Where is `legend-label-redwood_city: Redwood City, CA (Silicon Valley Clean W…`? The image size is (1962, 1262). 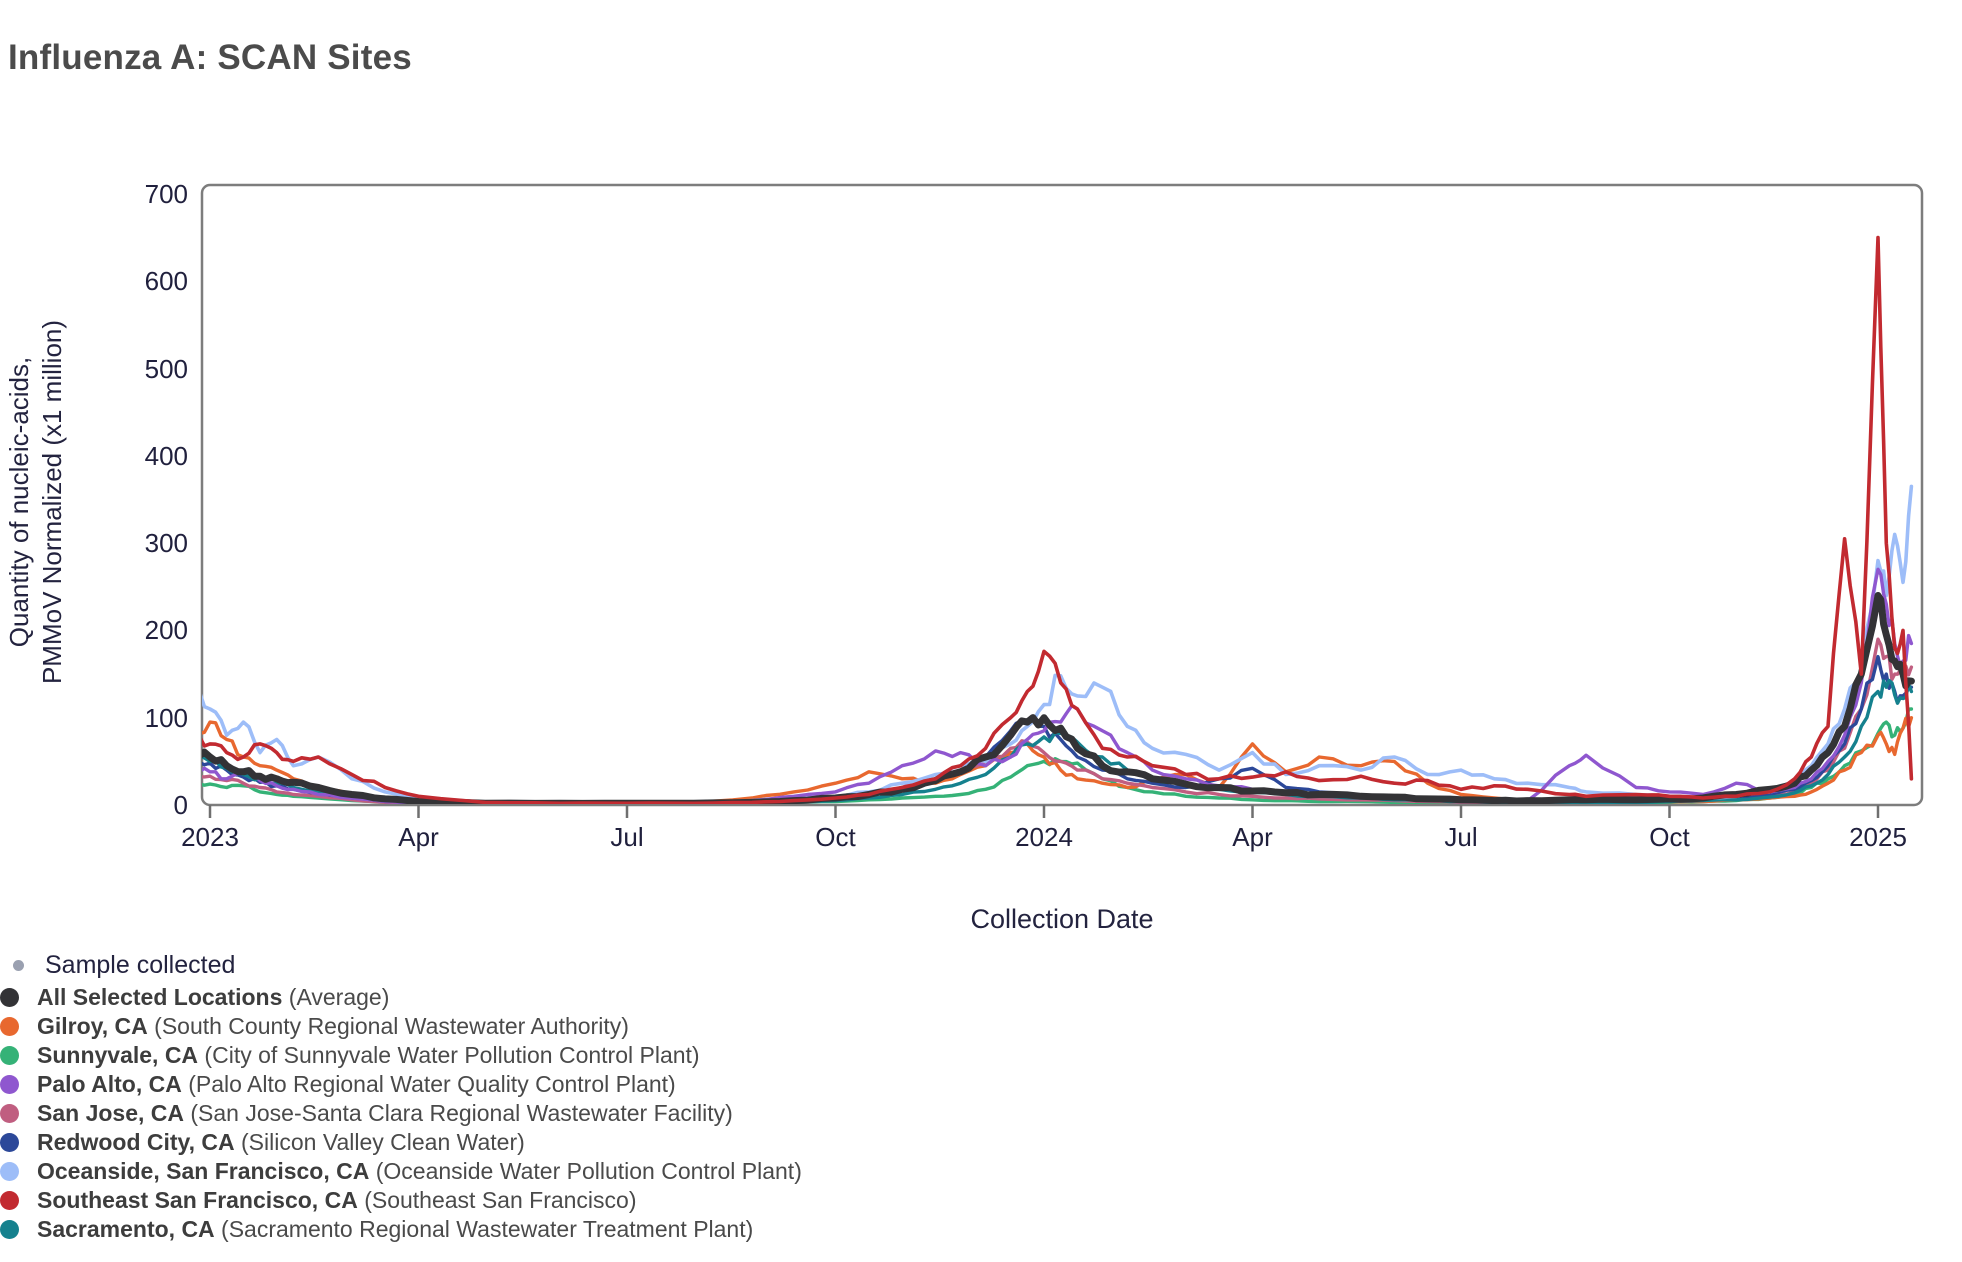
legend-label-redwood_city: Redwood City, CA (Silicon Valley Clean W… is located at coordinates (281, 1142).